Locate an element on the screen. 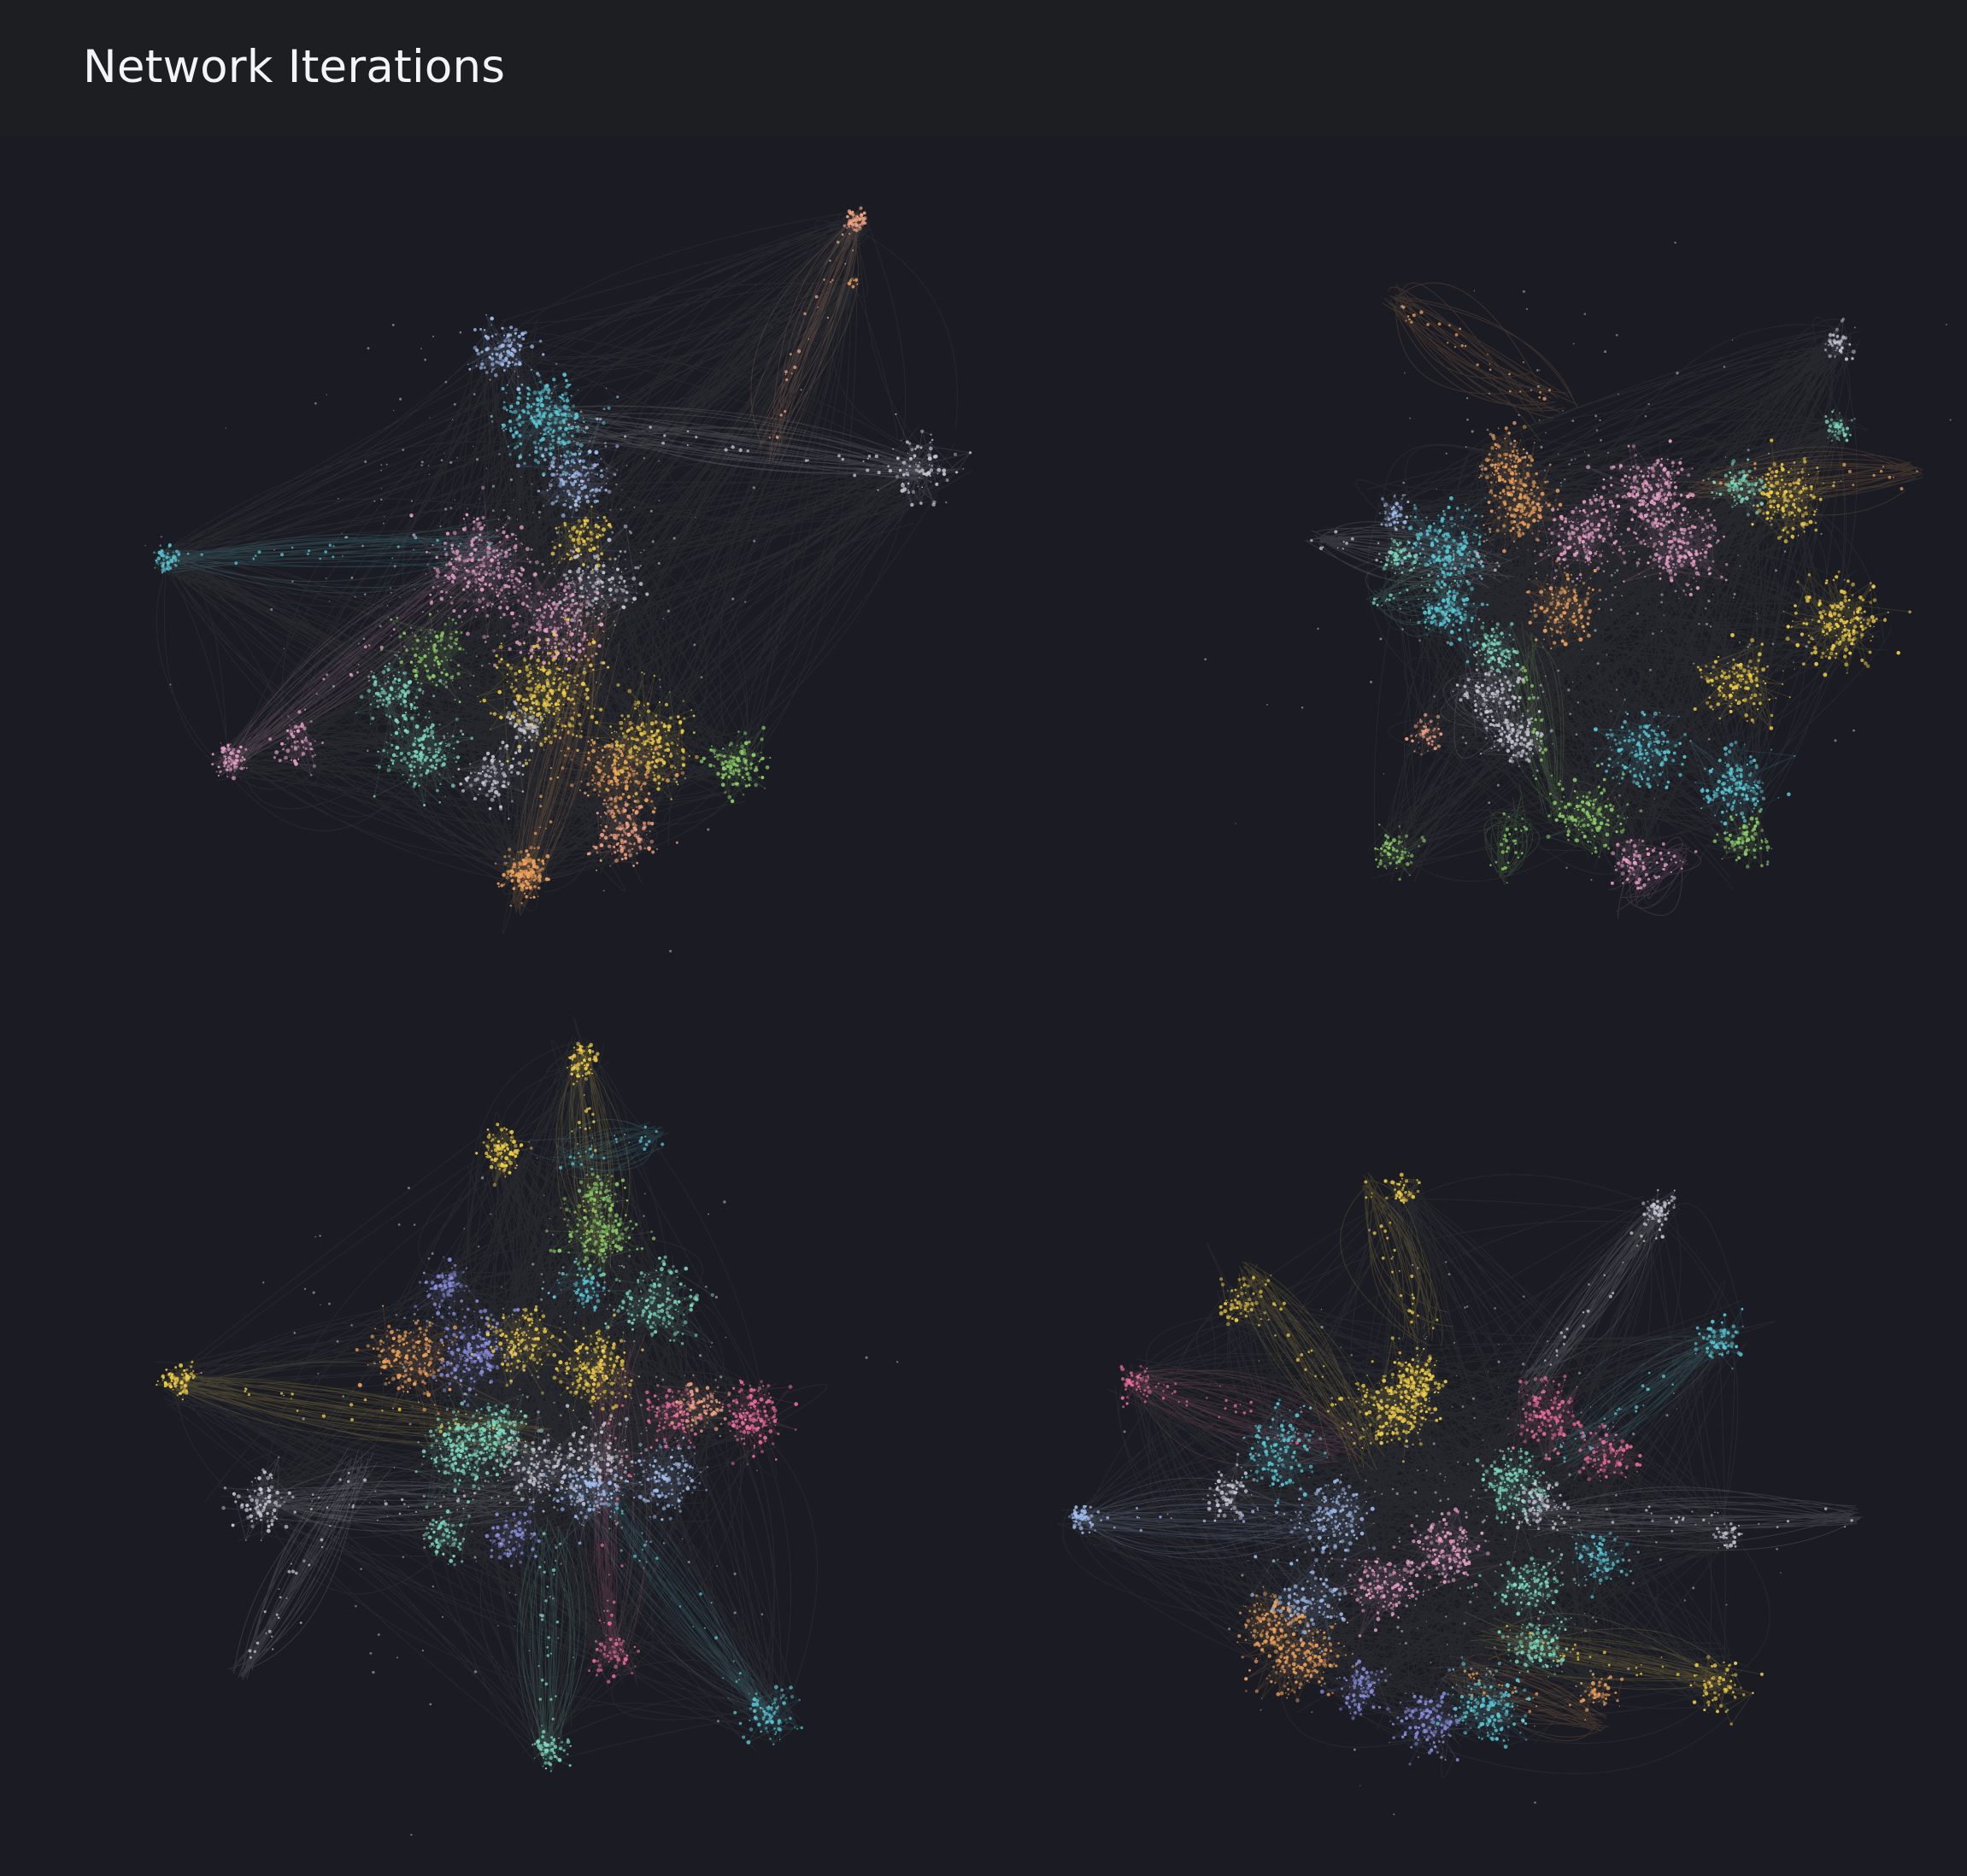  network-thread is located at coordinates (1480, 362).